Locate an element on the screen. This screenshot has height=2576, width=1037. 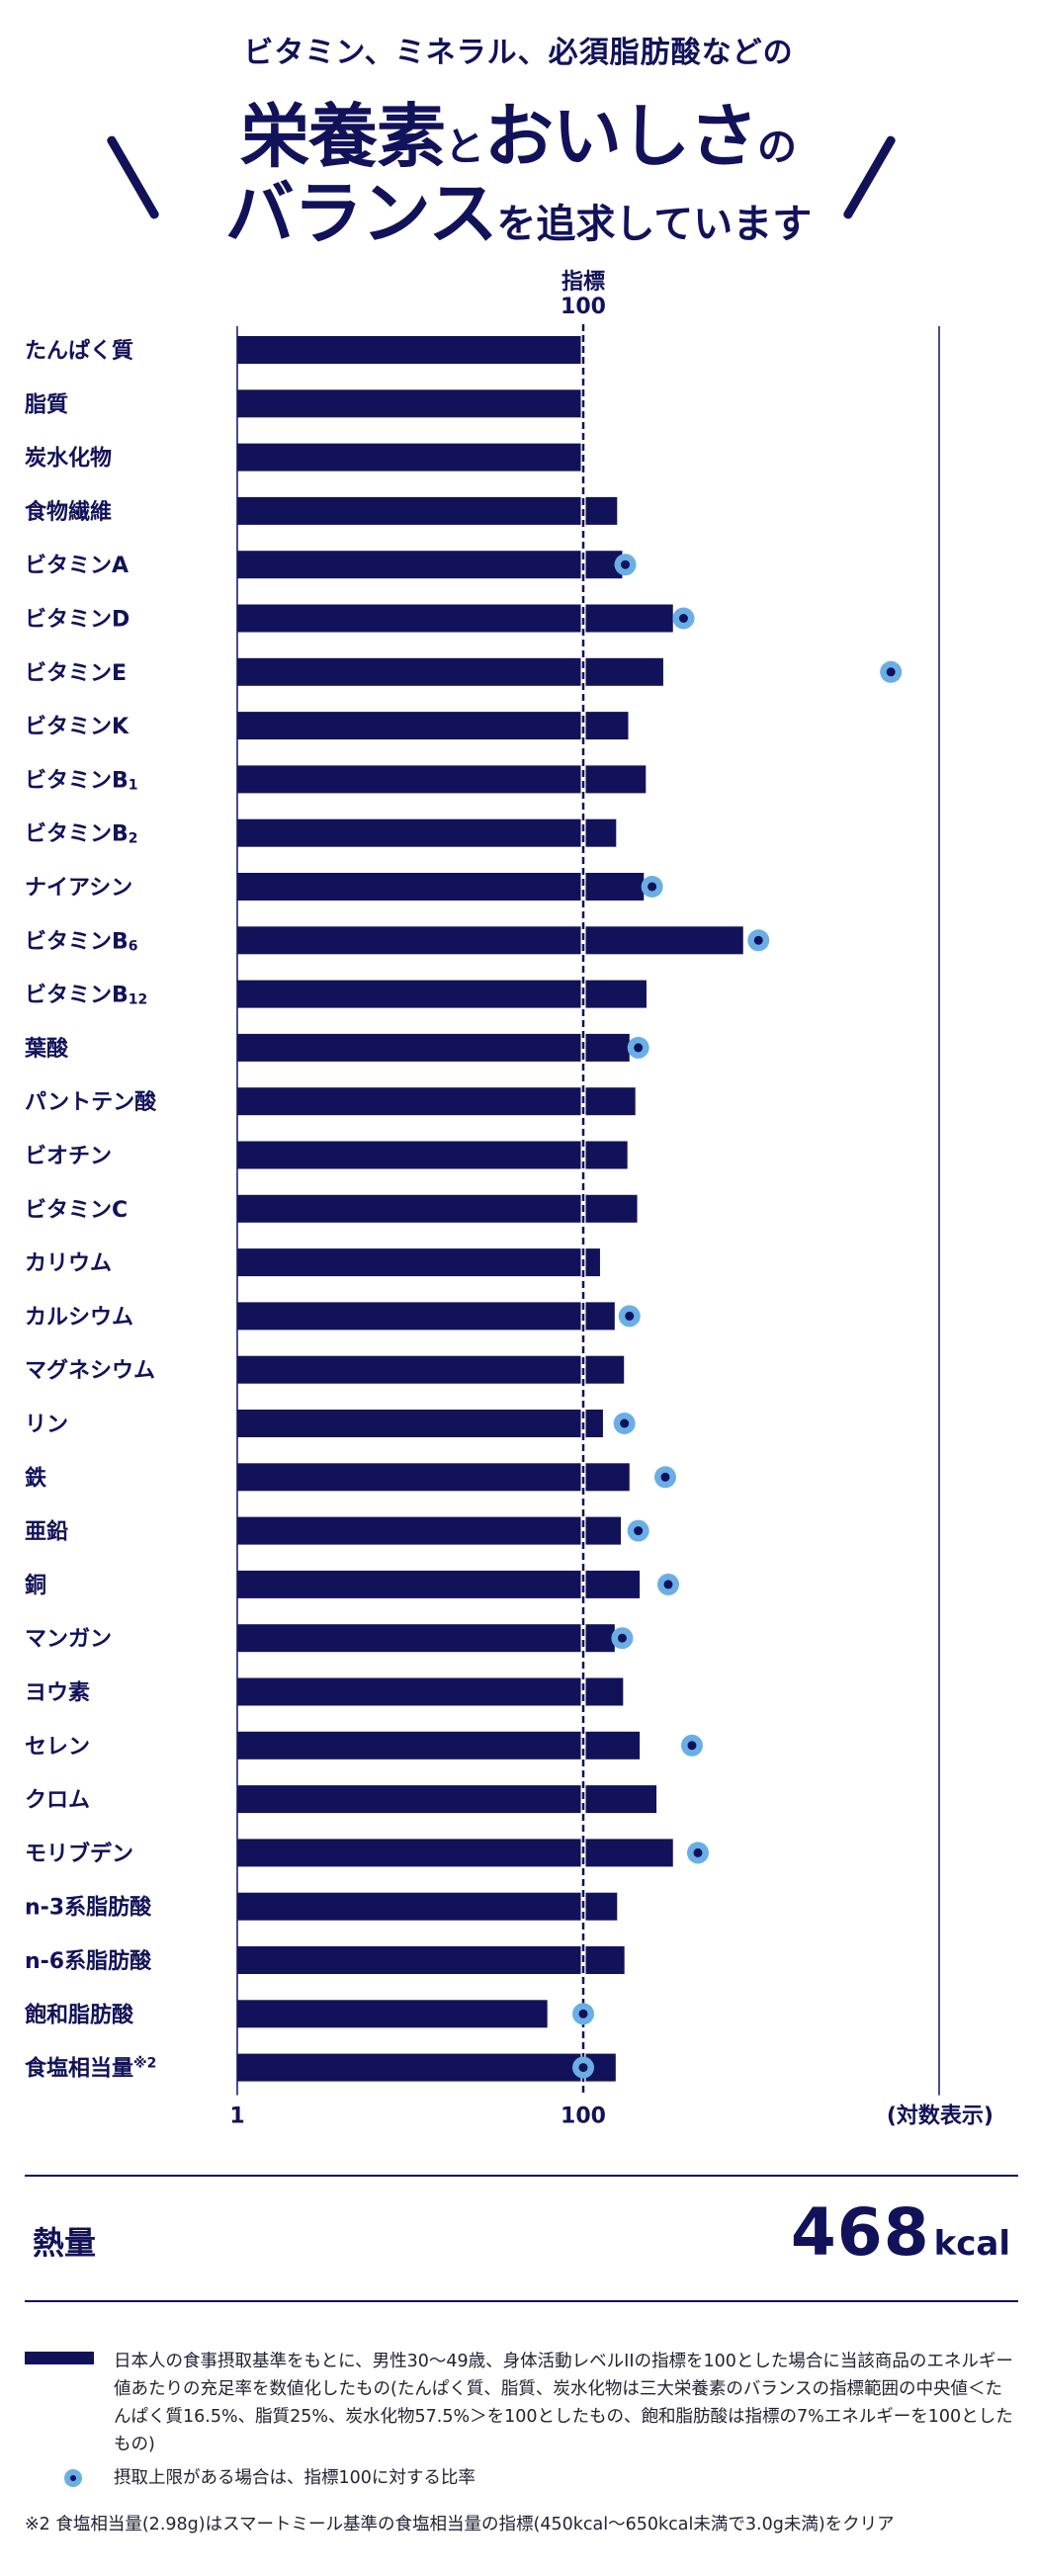
x-tick-label: 100 is located at coordinates (583, 2116).